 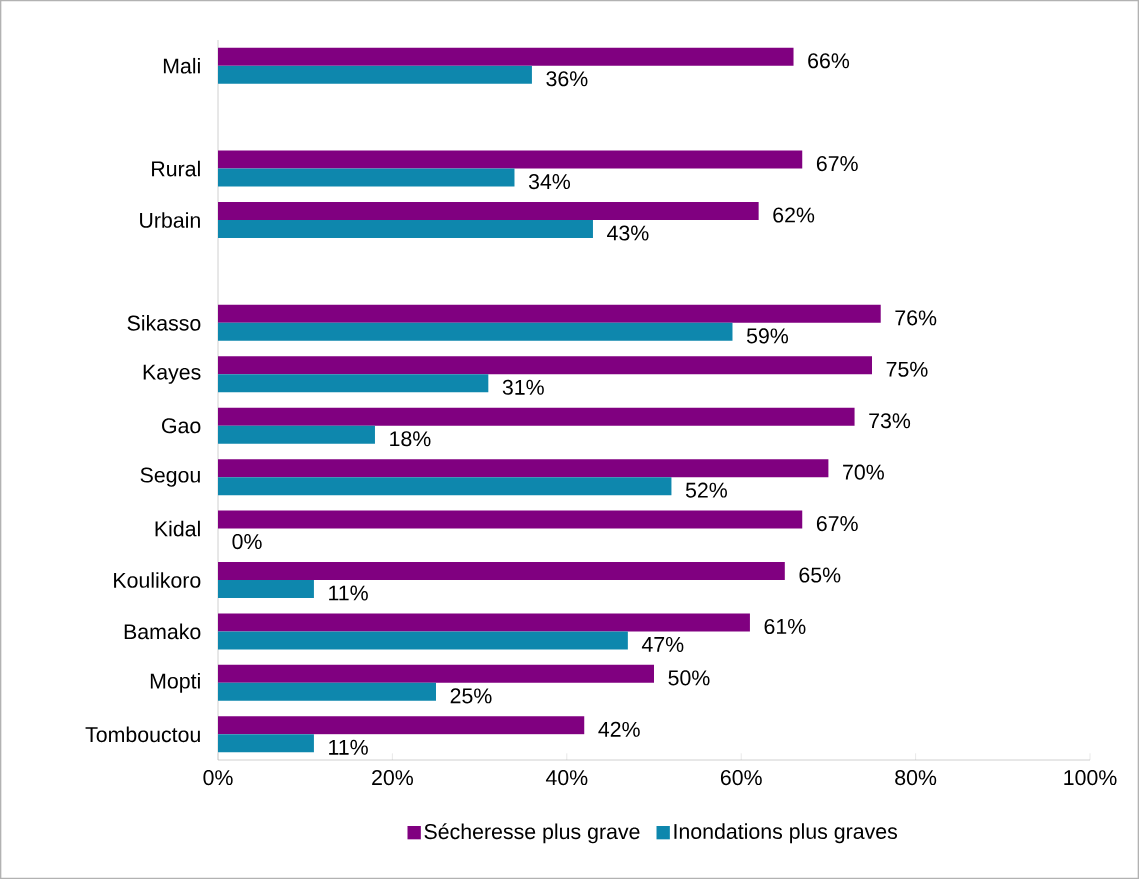 I want to click on x-tick-label: 60%, so click(x=741, y=778).